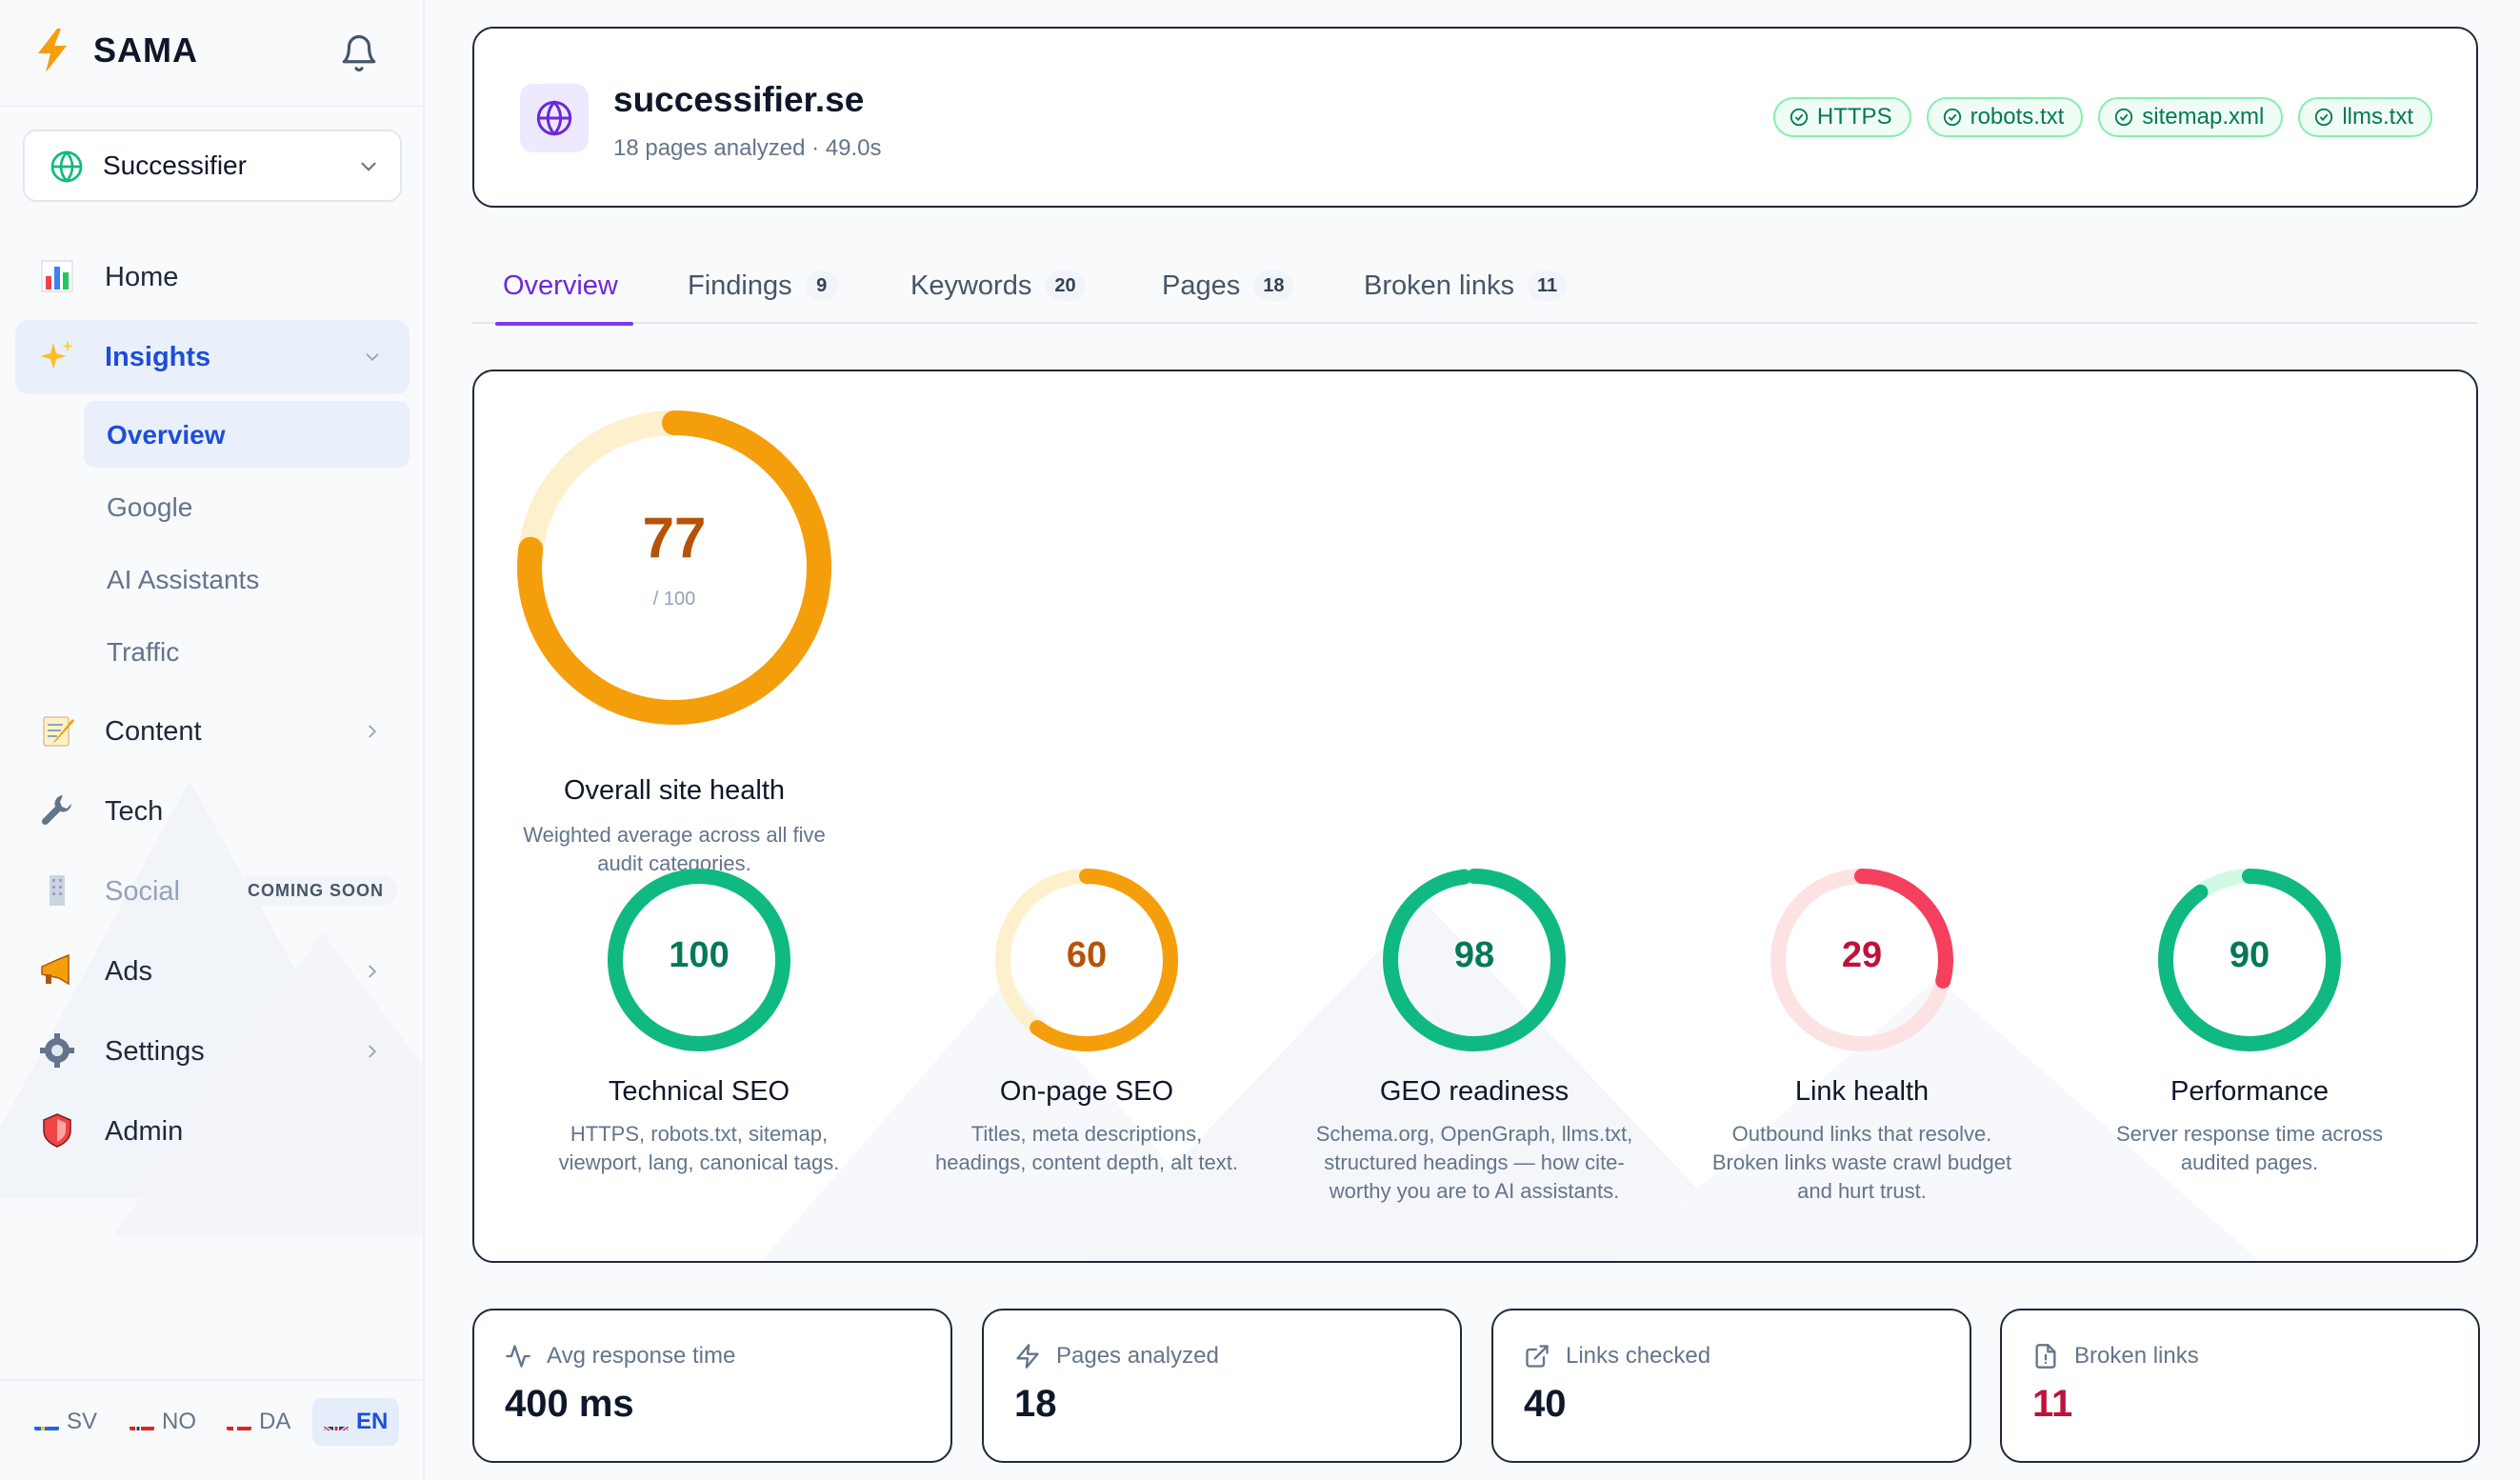  What do you see at coordinates (247, 434) in the screenshot?
I see `sidebar-subitem-overview: Overview` at bounding box center [247, 434].